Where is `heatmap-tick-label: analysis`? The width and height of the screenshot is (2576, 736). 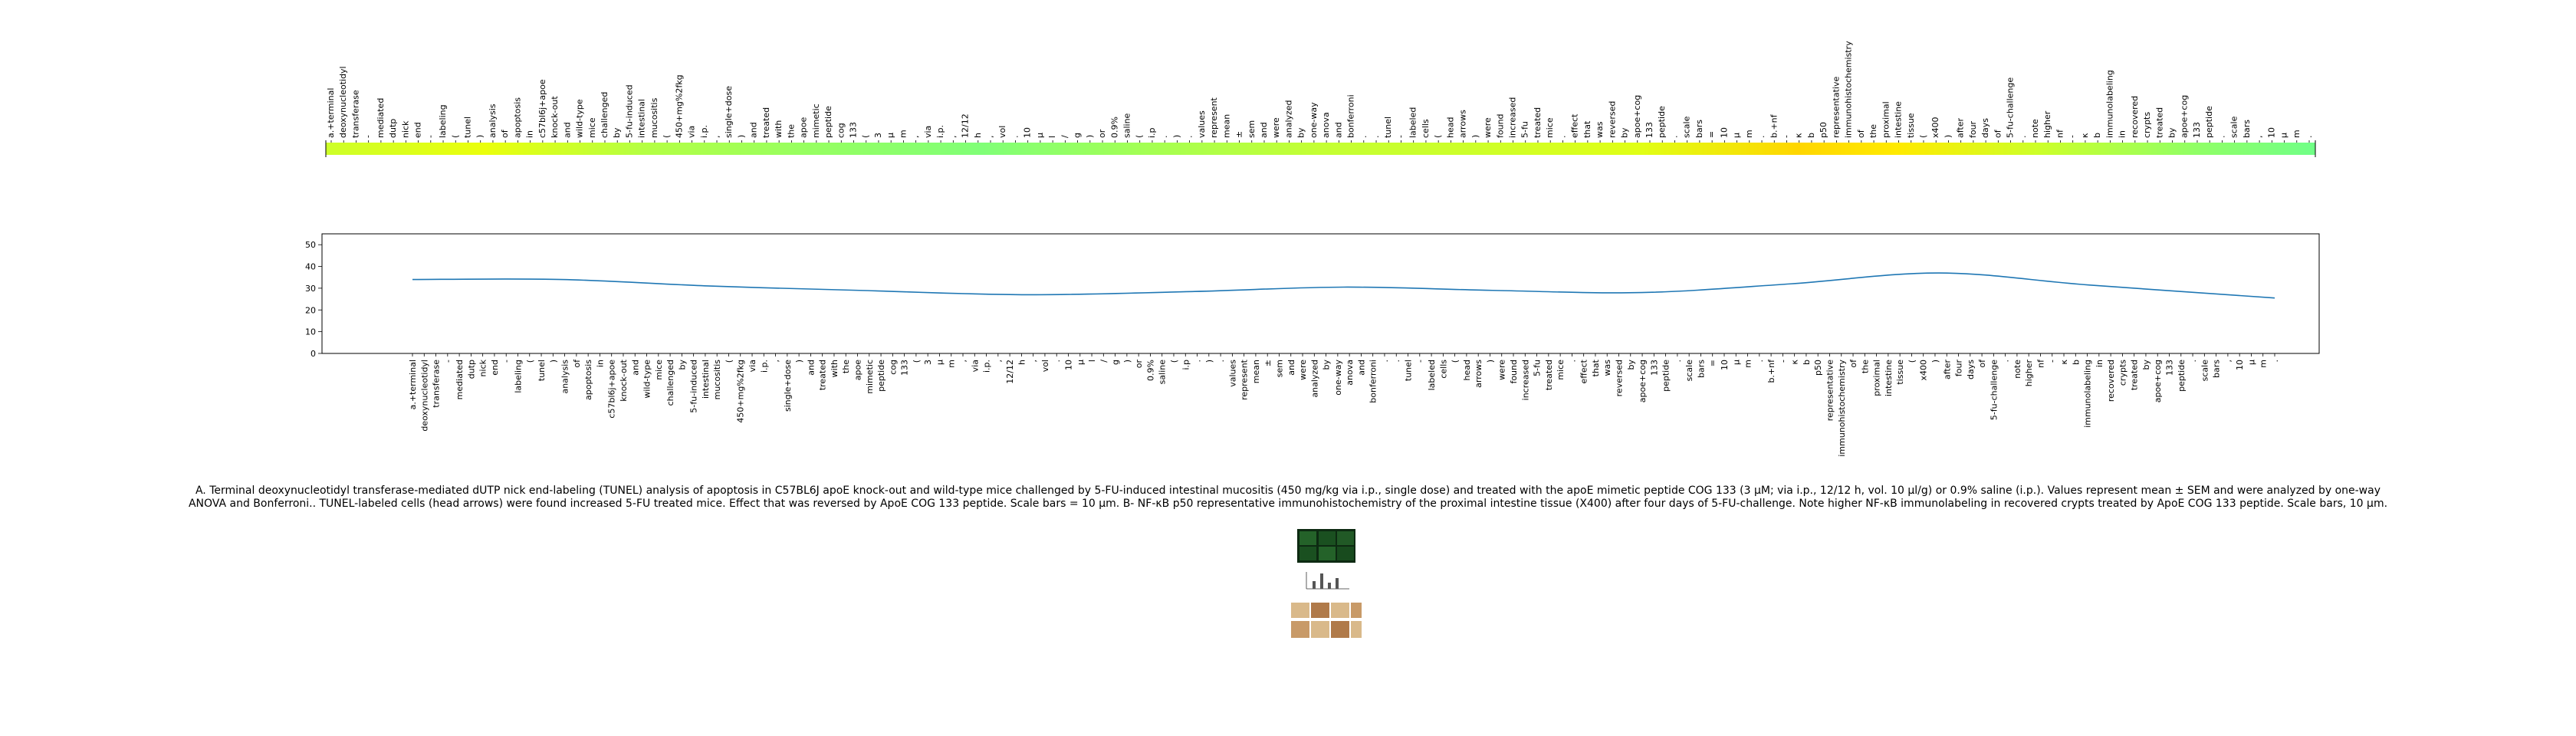 heatmap-tick-label: analysis is located at coordinates (493, 121).